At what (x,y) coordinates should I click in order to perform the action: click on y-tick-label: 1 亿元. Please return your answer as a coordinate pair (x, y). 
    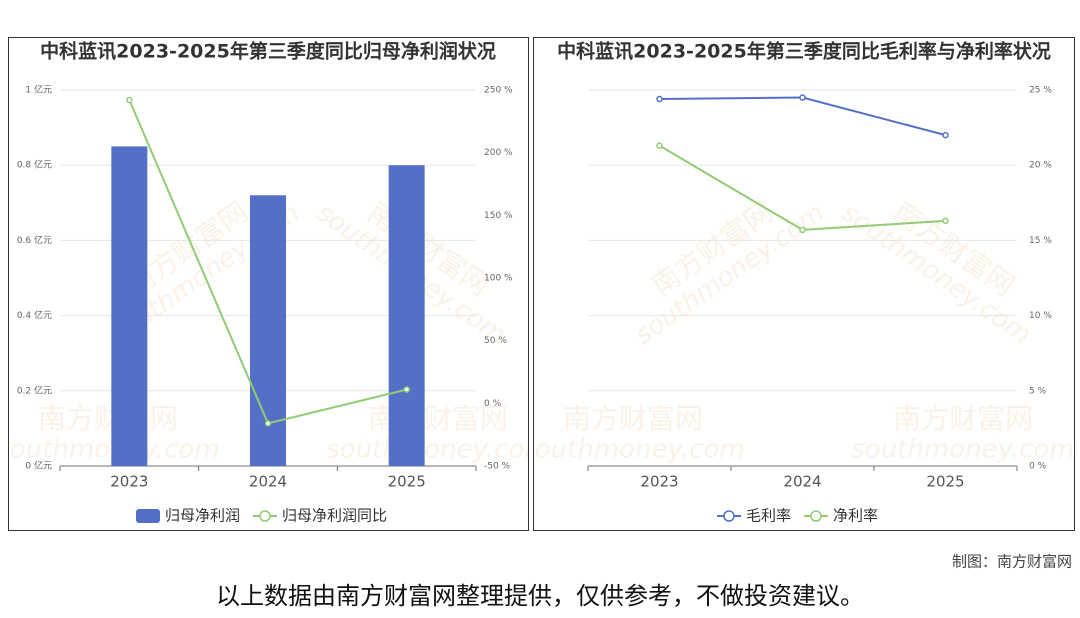
    Looking at the image, I should click on (38, 90).